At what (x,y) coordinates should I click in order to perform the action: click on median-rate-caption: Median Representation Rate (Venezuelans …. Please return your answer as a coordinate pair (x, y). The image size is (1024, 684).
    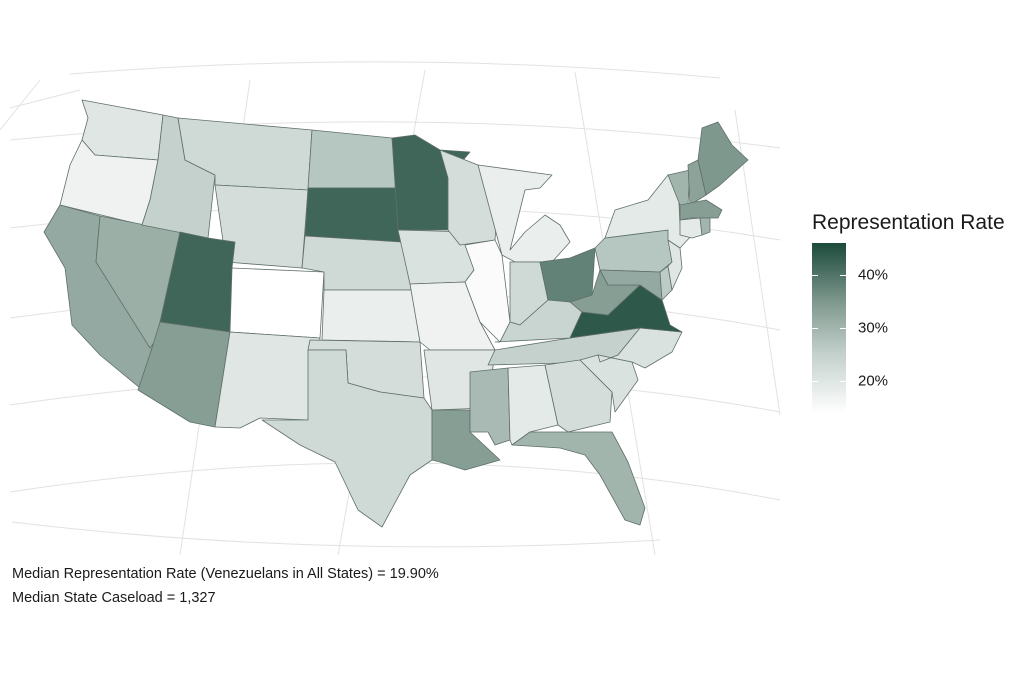
    Looking at the image, I should click on (225, 574).